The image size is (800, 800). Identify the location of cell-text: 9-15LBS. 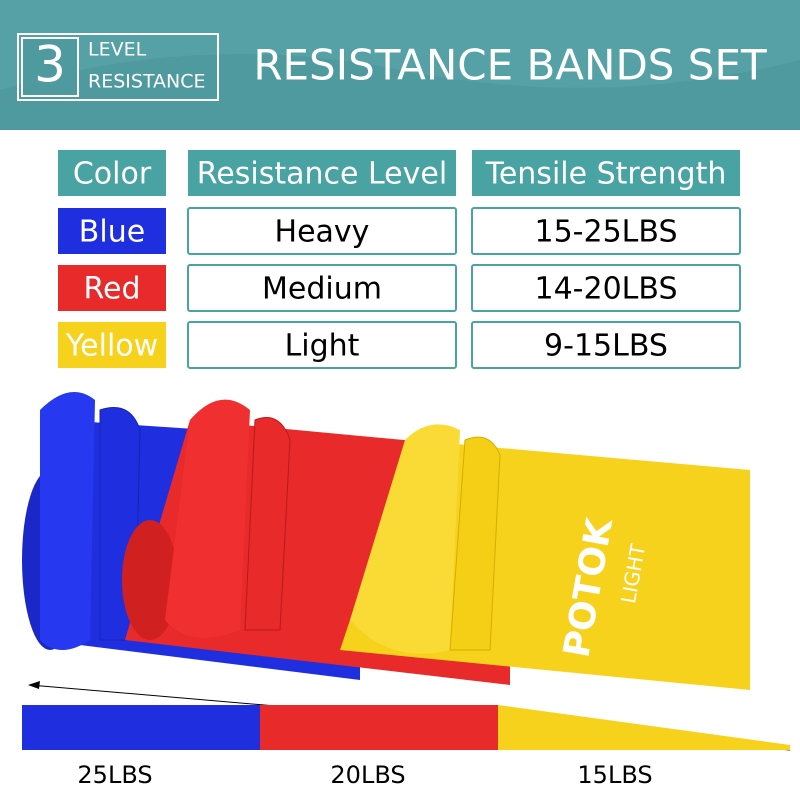
(606, 346).